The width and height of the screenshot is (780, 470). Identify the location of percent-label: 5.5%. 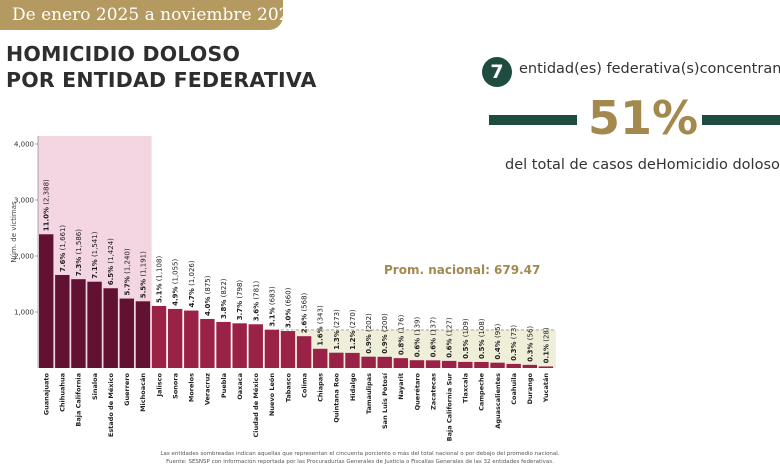
(143, 288).